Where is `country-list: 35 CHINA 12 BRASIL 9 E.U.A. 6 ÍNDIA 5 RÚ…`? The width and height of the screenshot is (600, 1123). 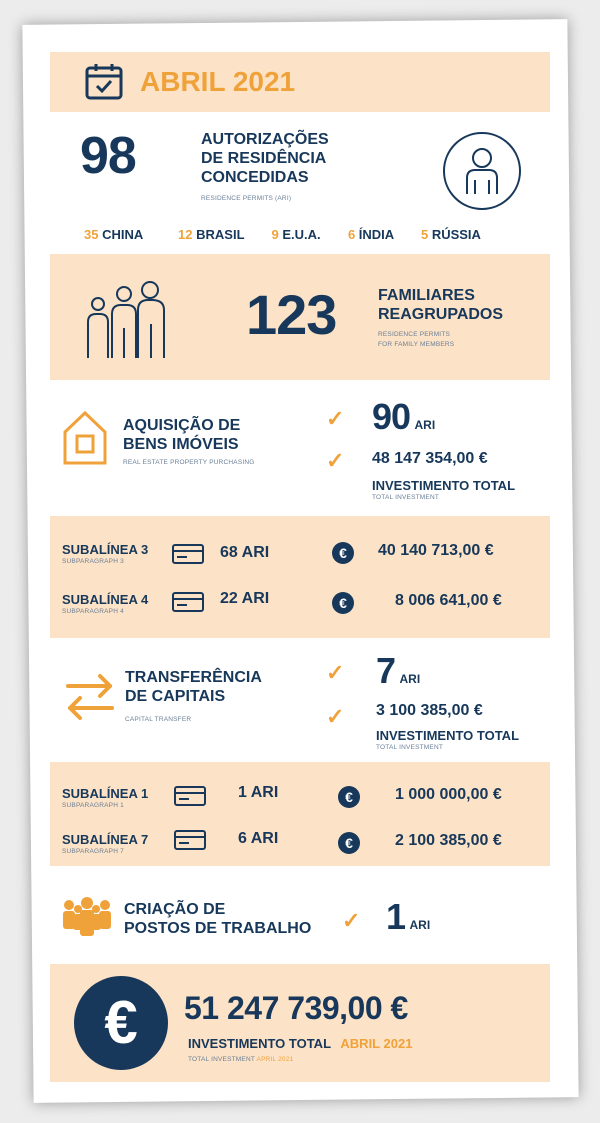 country-list: 35 CHINA 12 BRASIL 9 E.U.A. 6 ÍNDIA 5 RÚ… is located at coordinates (282, 234).